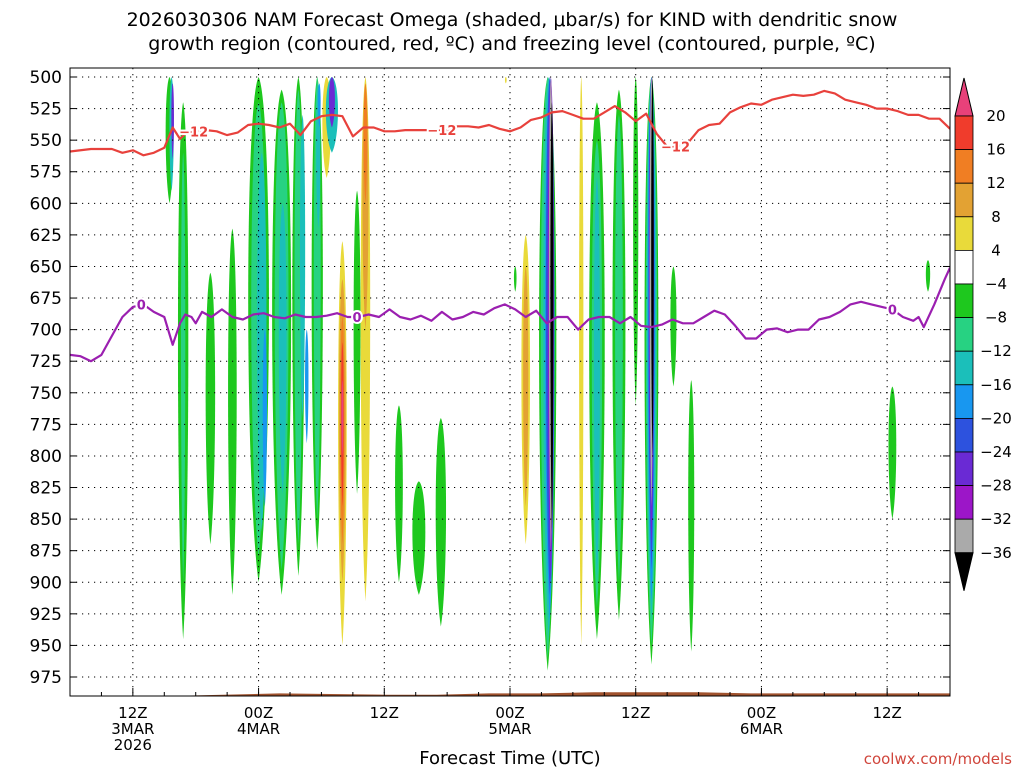 This screenshot has width=1024, height=768. Describe the element at coordinates (995, 150) in the screenshot. I see `colorbar-label-1: 16` at that location.